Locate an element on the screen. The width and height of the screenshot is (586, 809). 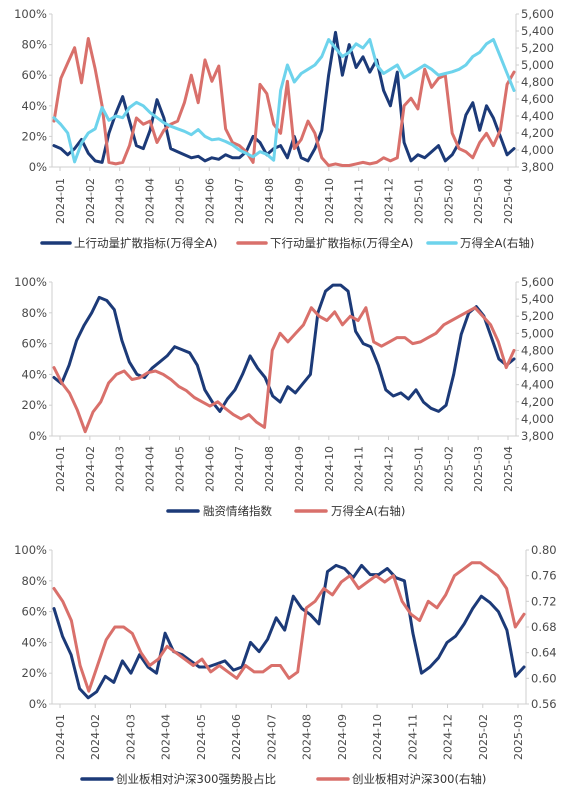
y-right-tick-label: 4,400 is located at coordinates (537, 116).